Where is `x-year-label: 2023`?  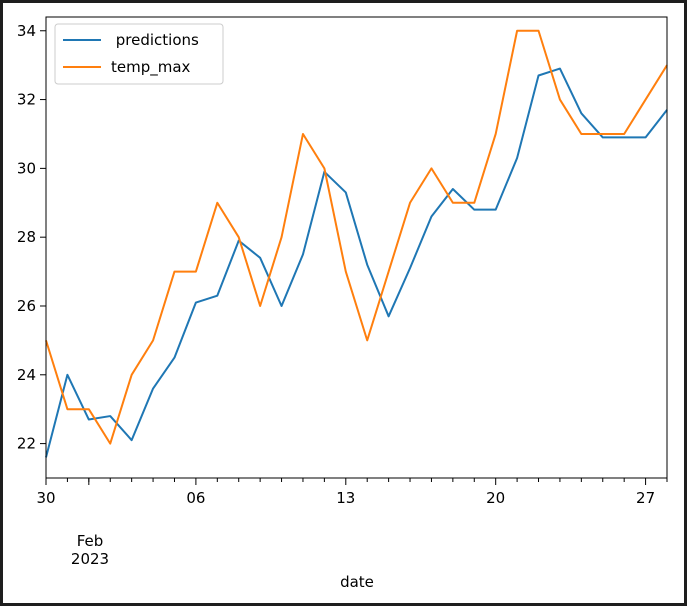 x-year-label: 2023 is located at coordinates (90, 559).